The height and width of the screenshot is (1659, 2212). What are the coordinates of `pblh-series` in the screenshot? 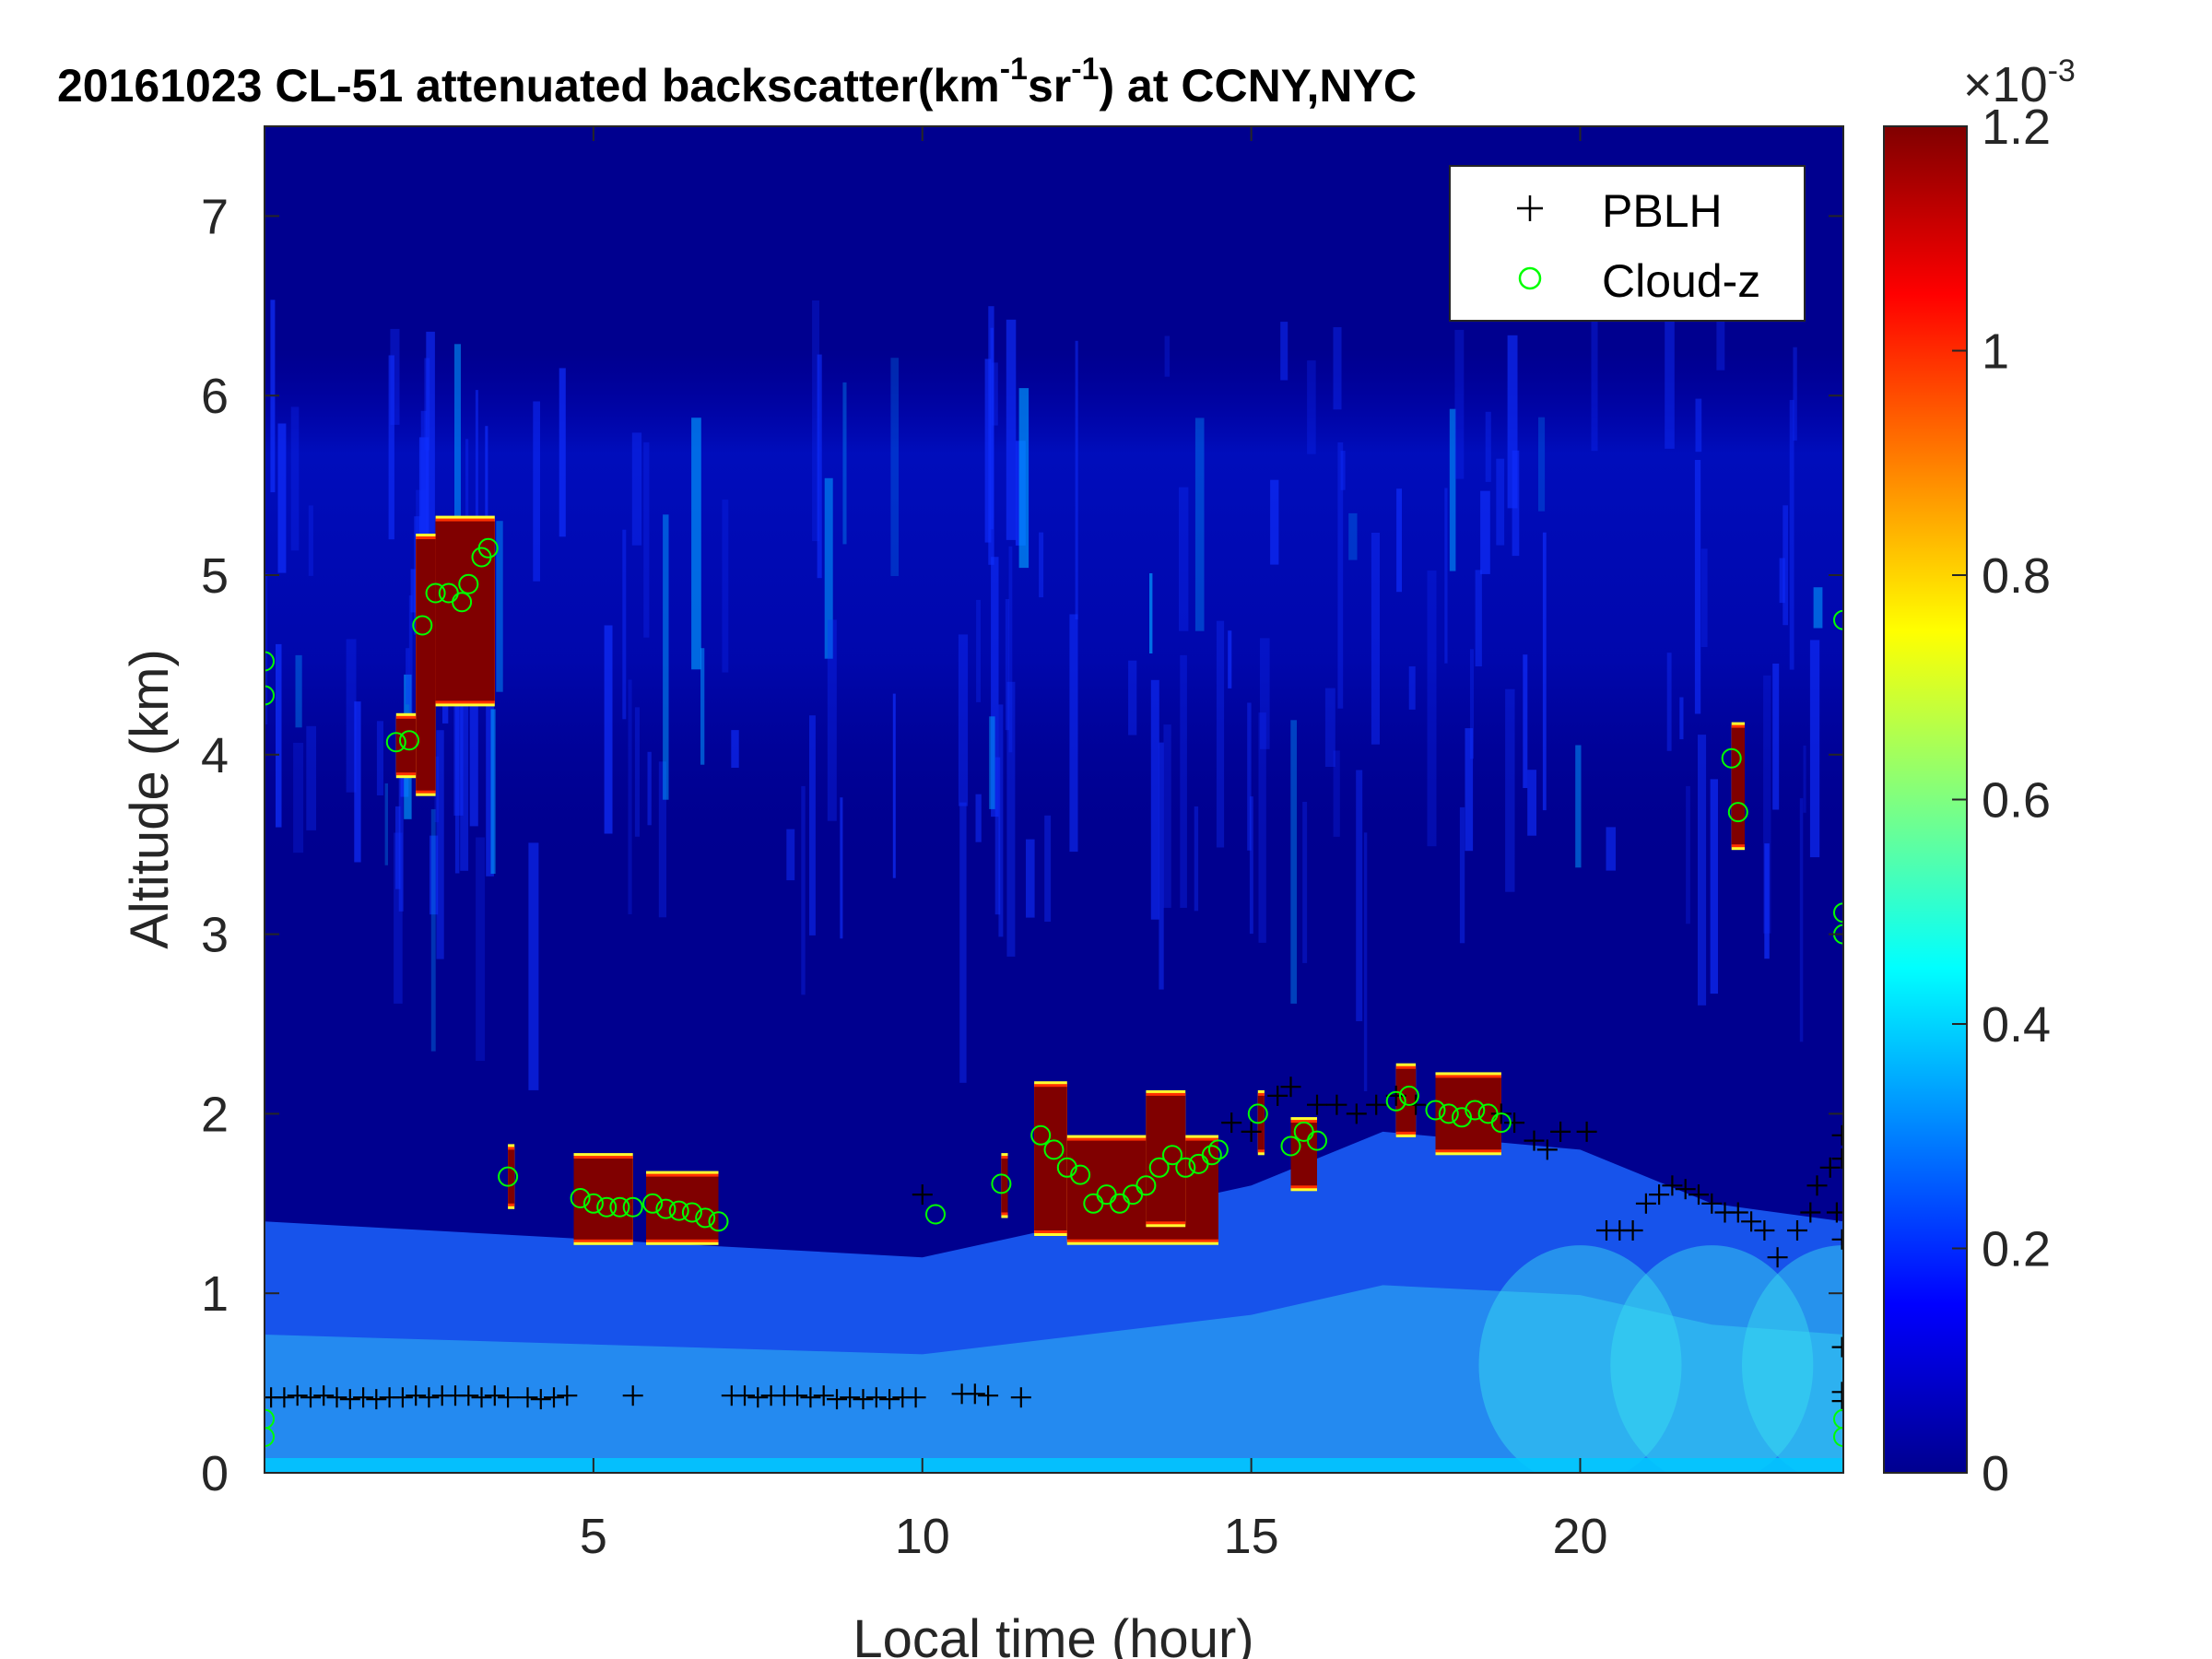 It's located at (1054, 1244).